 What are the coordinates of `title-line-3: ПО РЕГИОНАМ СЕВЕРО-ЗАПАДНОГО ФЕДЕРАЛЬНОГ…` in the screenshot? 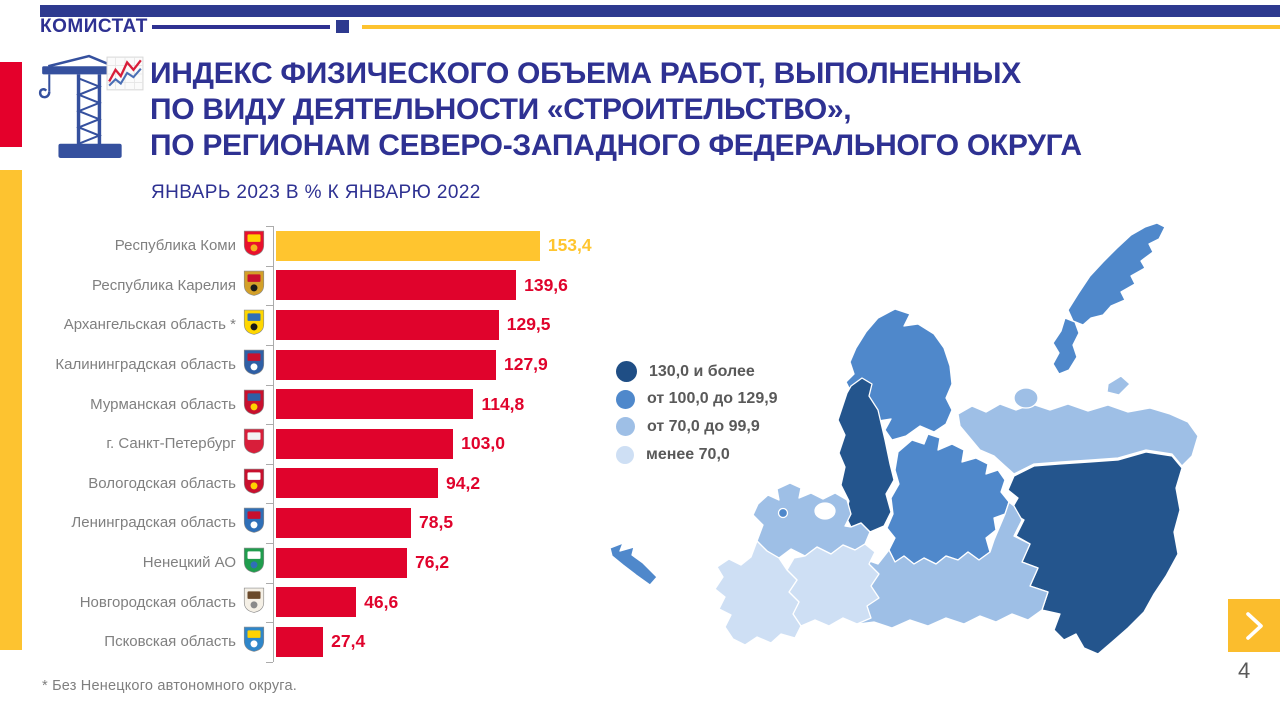 It's located at (616, 145).